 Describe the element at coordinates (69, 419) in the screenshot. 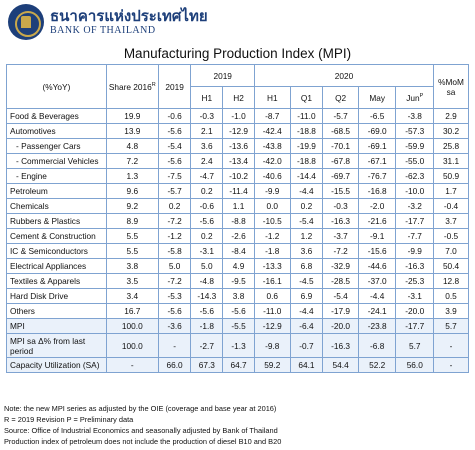

I see `footnote-line: R = 2019 Revision P = Preliminary data` at that location.